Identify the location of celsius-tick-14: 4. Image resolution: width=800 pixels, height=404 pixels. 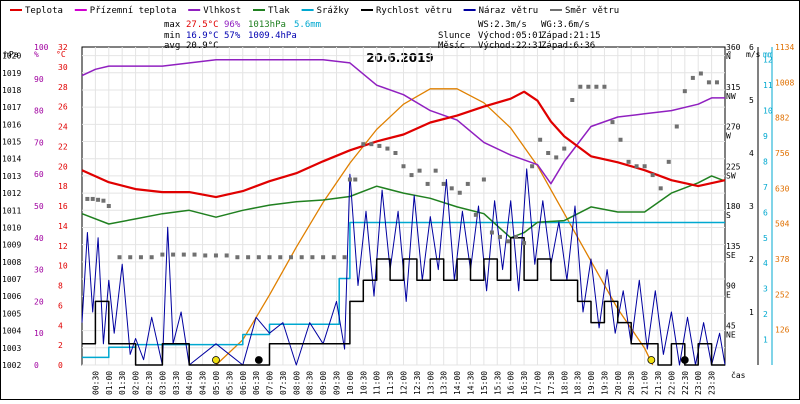
(60, 325).